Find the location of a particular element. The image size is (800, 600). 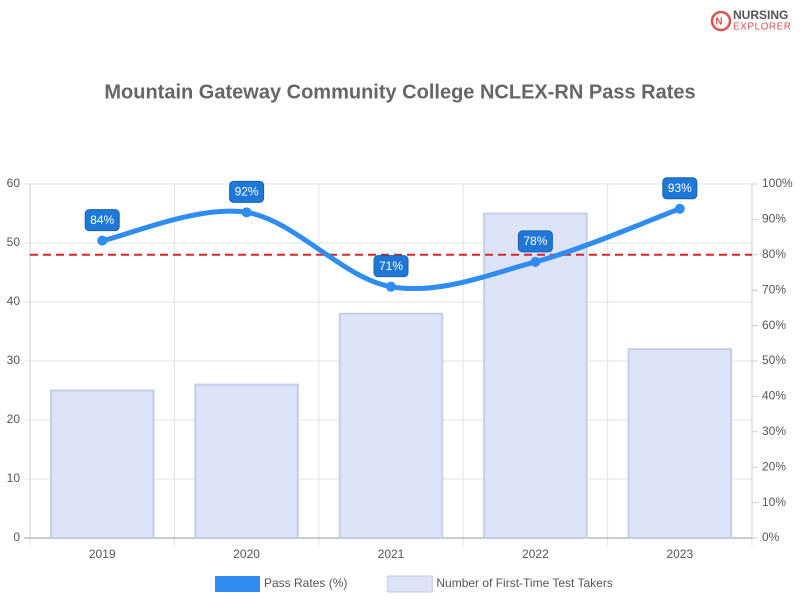

logo: N NURSING EXPLORER is located at coordinates (750, 20).